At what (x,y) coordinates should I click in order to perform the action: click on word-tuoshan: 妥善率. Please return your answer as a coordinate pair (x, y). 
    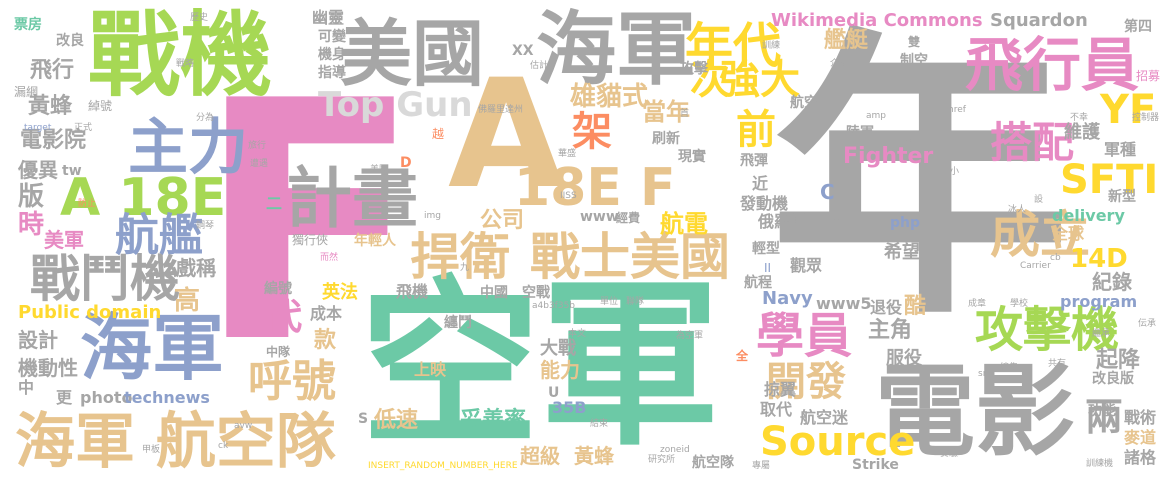
    Looking at the image, I should click on (493, 420).